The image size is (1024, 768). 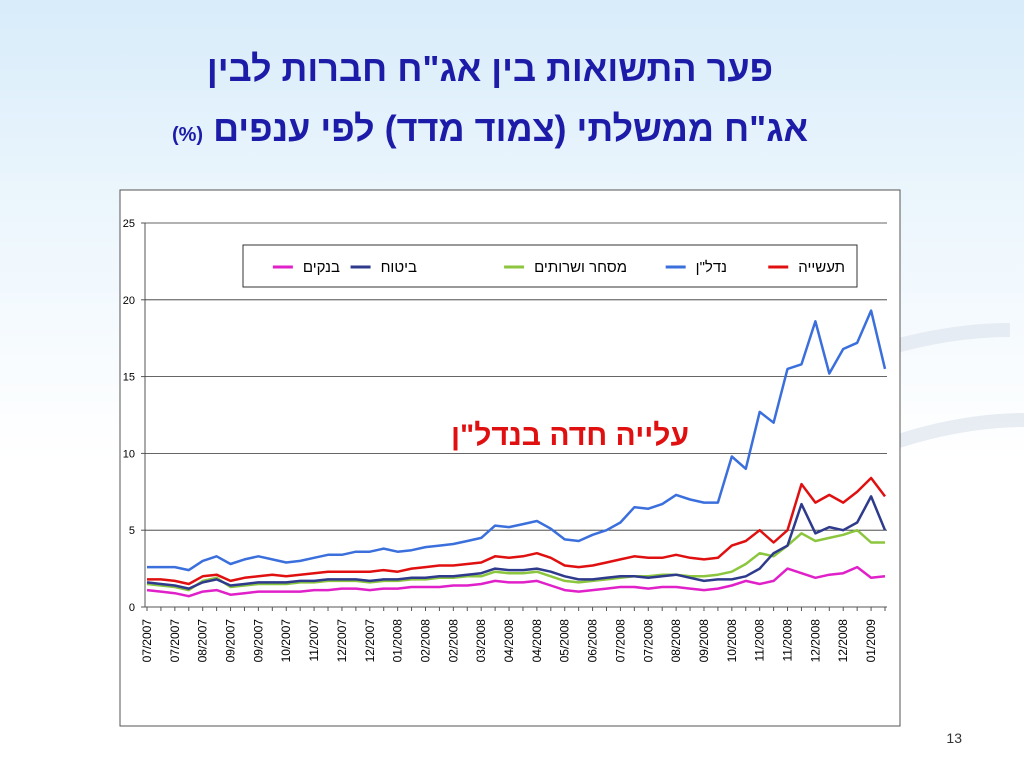 What do you see at coordinates (565, 641) in the screenshot?
I see `x-tick-label: 05/2008` at bounding box center [565, 641].